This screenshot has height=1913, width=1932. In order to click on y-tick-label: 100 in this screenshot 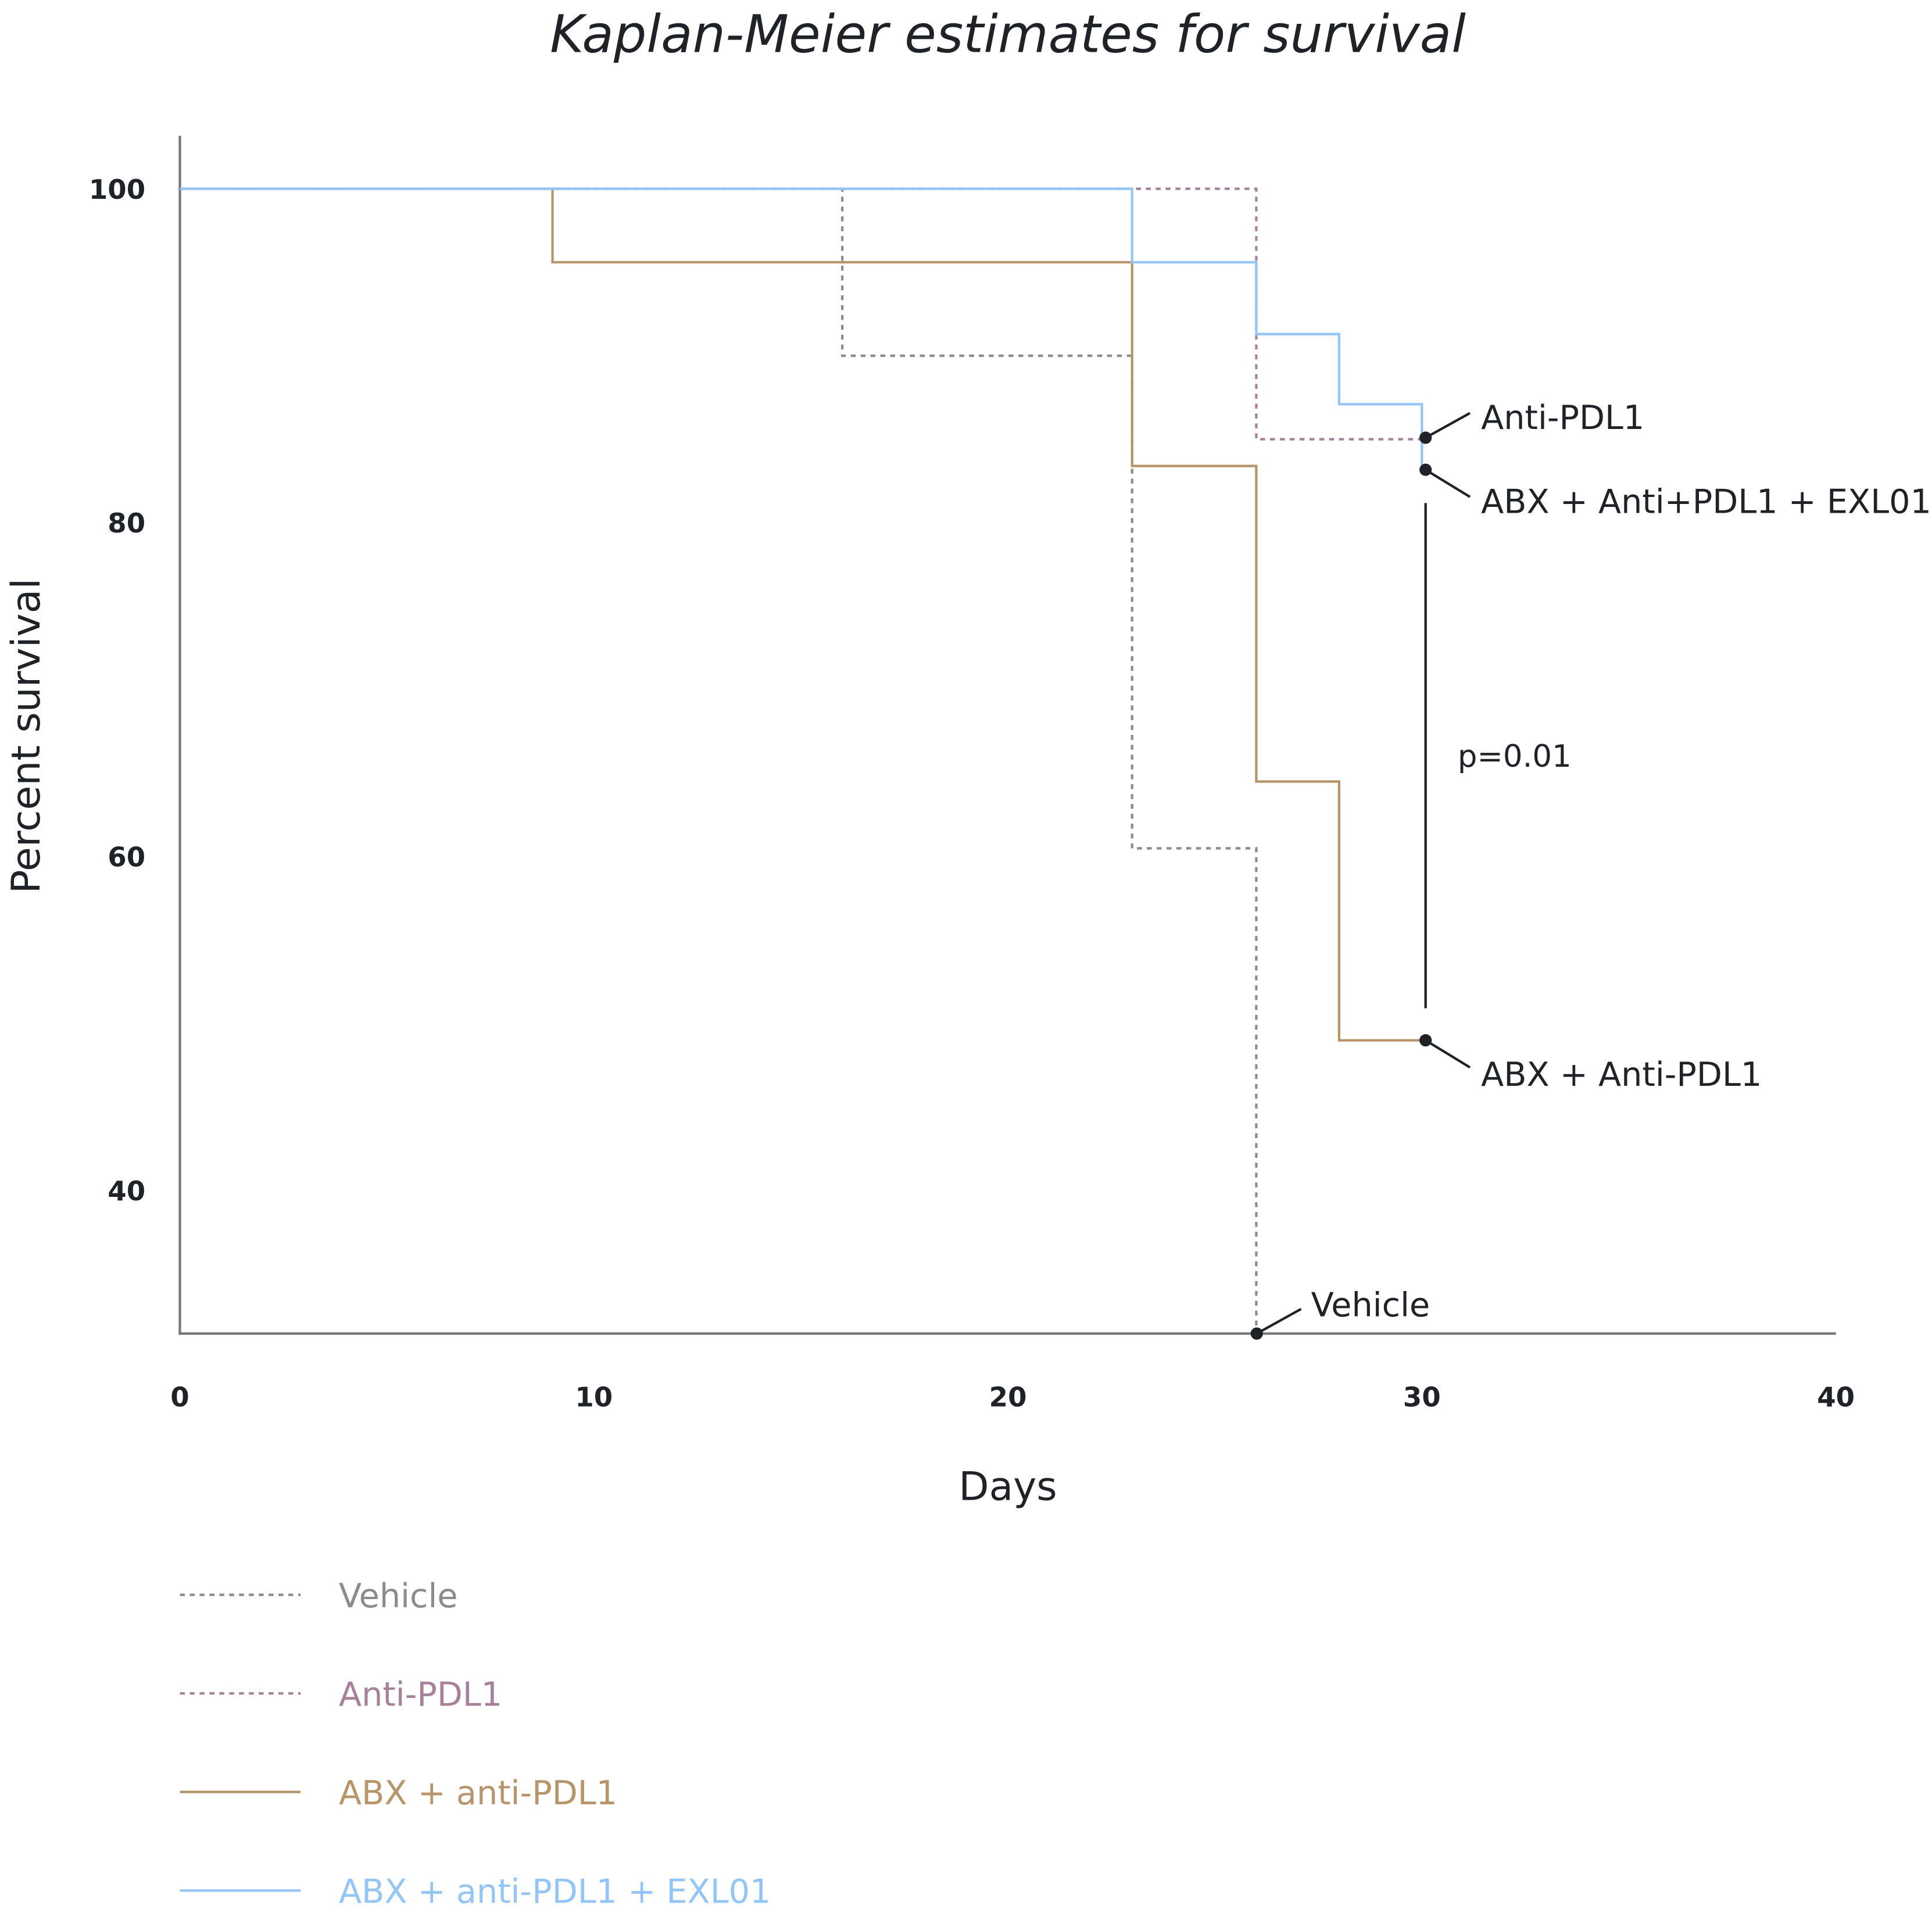, I will do `click(117, 189)`.